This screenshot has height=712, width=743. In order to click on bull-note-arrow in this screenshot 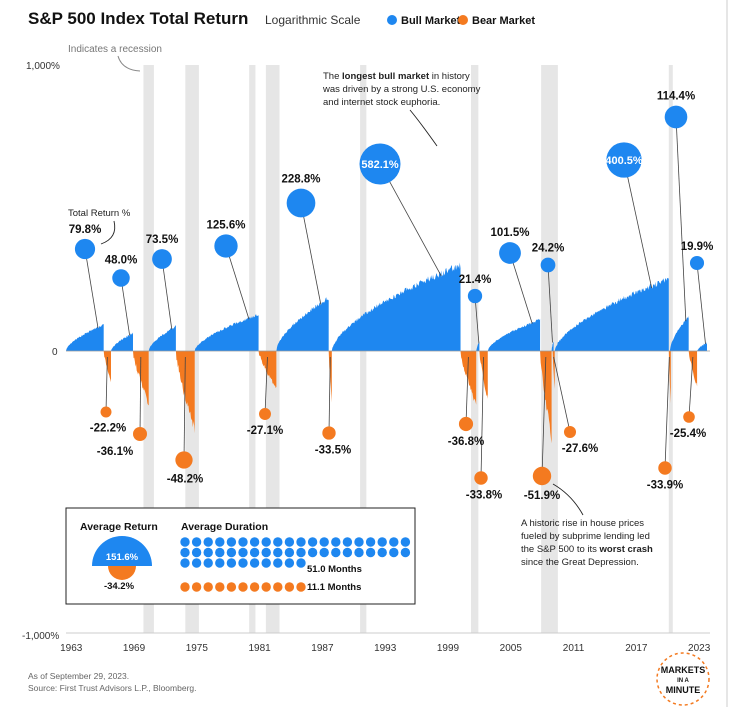, I will do `click(423, 128)`.